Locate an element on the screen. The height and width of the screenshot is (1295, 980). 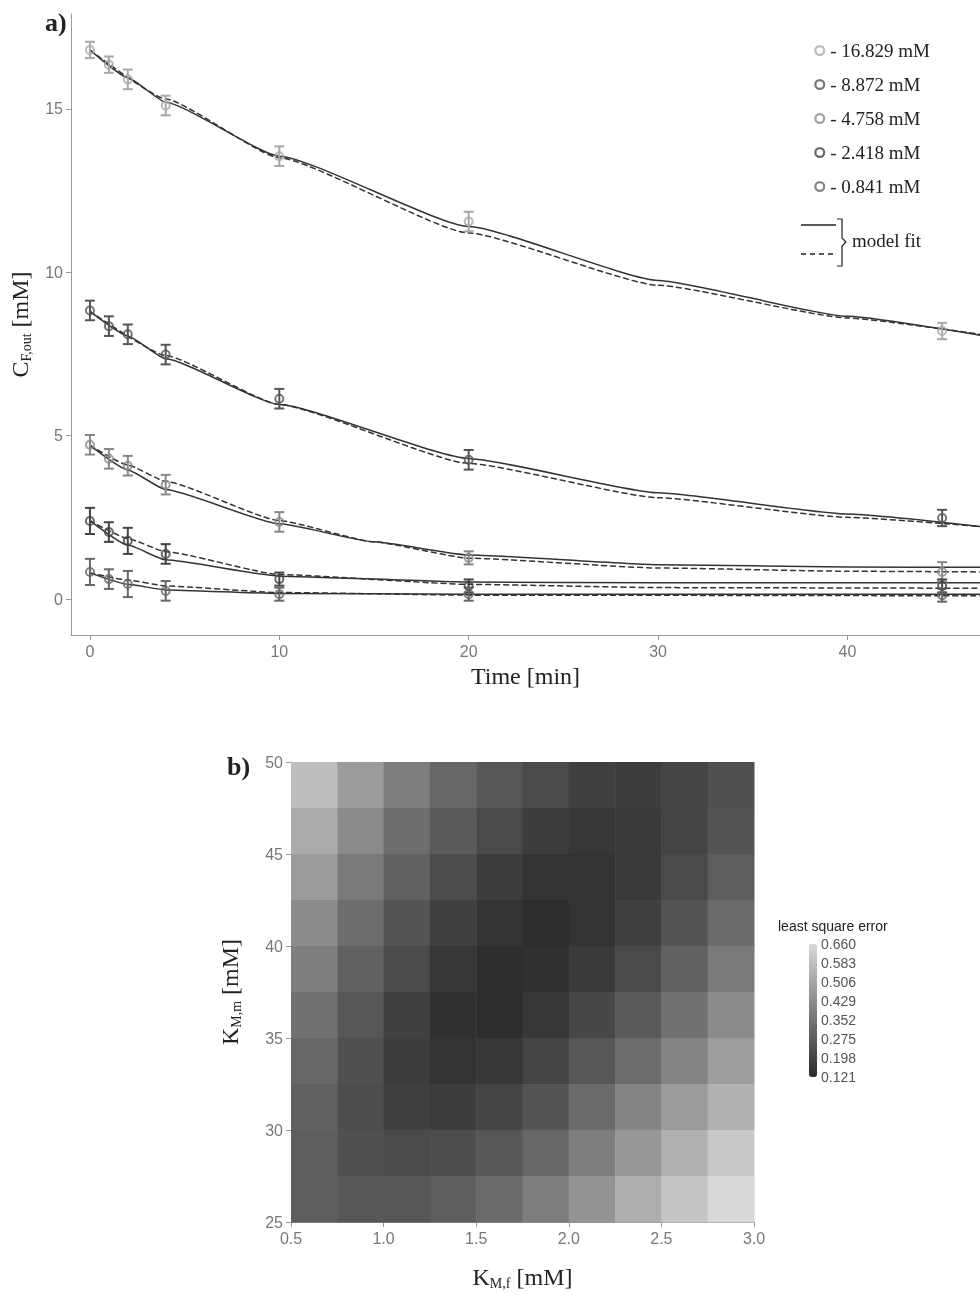
y-tick-label: 45 is located at coordinates (274, 854).